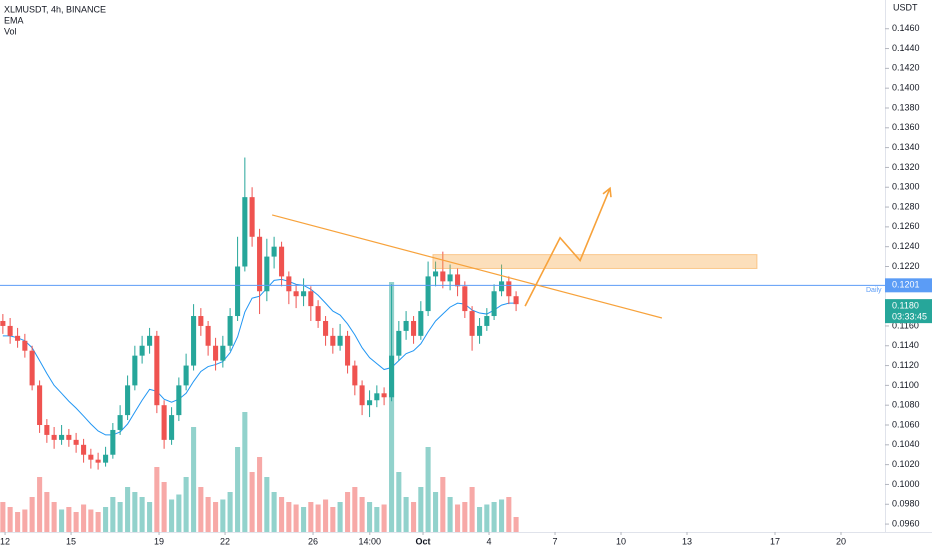  What do you see at coordinates (905, 365) in the screenshot?
I see `y-tick-label: 0.1120` at bounding box center [905, 365].